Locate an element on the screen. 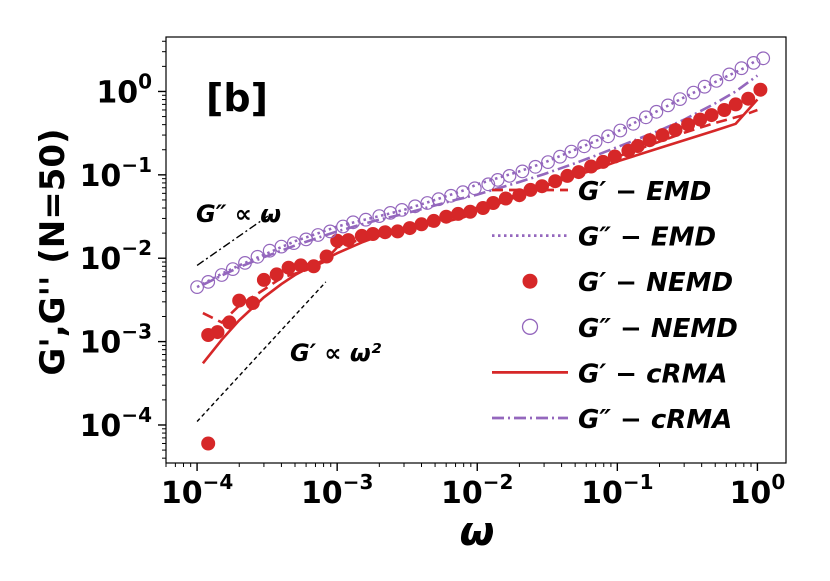 The height and width of the screenshot is (581, 830). y-axis-title: G',G'' (N=50) is located at coordinates (53, 251).